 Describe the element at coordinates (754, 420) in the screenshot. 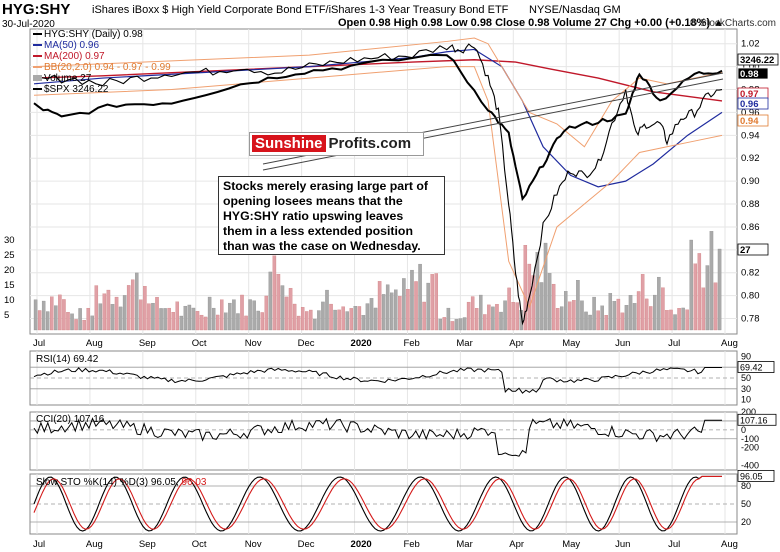

I see `cci-flag-label: 107.16` at that location.